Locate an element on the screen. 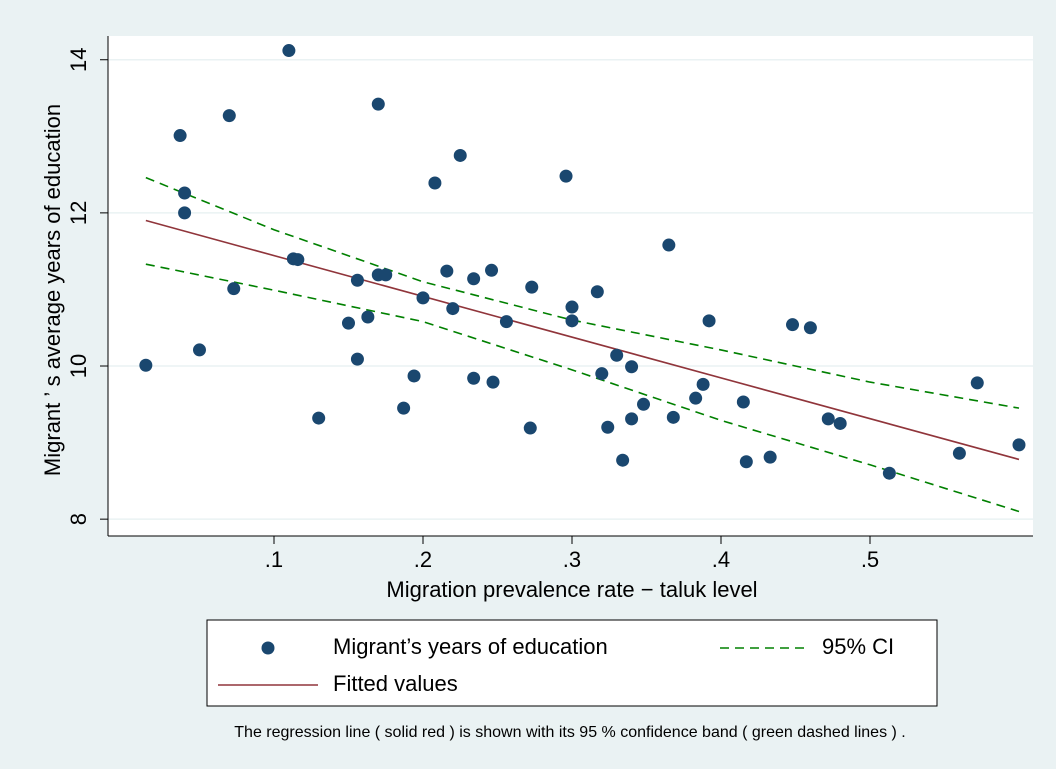 This screenshot has width=1056, height=774. legend-label: 95% CI is located at coordinates (858, 646).